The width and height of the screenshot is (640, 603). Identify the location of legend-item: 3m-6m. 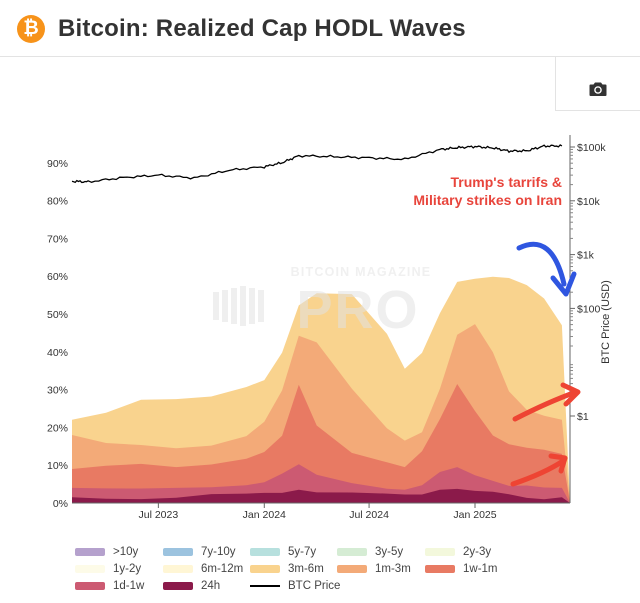
(287, 569).